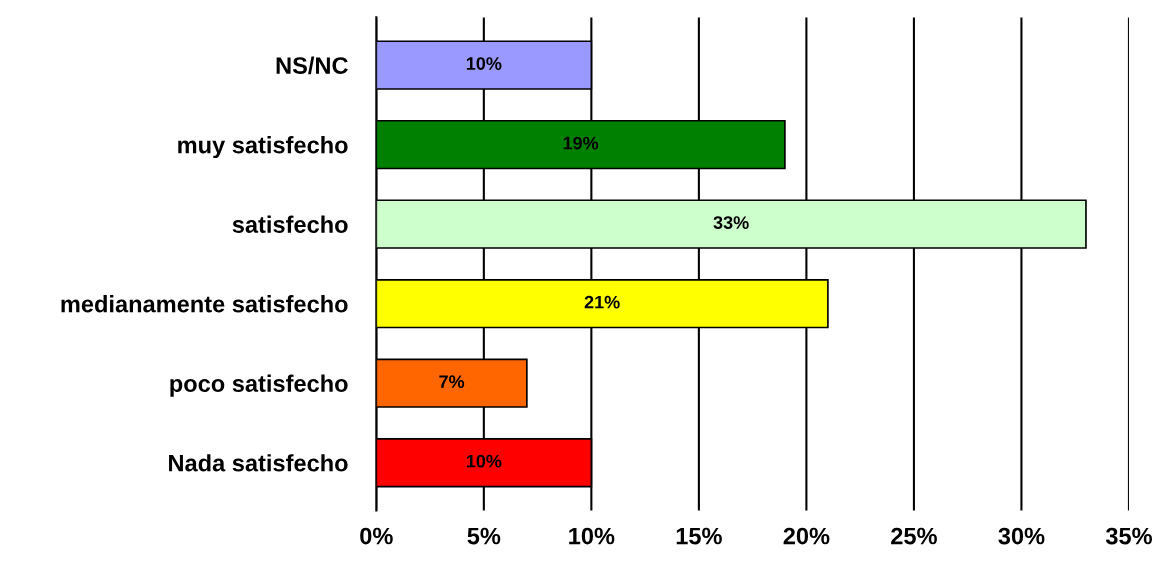 The width and height of the screenshot is (1176, 580). Describe the element at coordinates (806, 536) in the screenshot. I see `x-tick-label: 20%` at that location.